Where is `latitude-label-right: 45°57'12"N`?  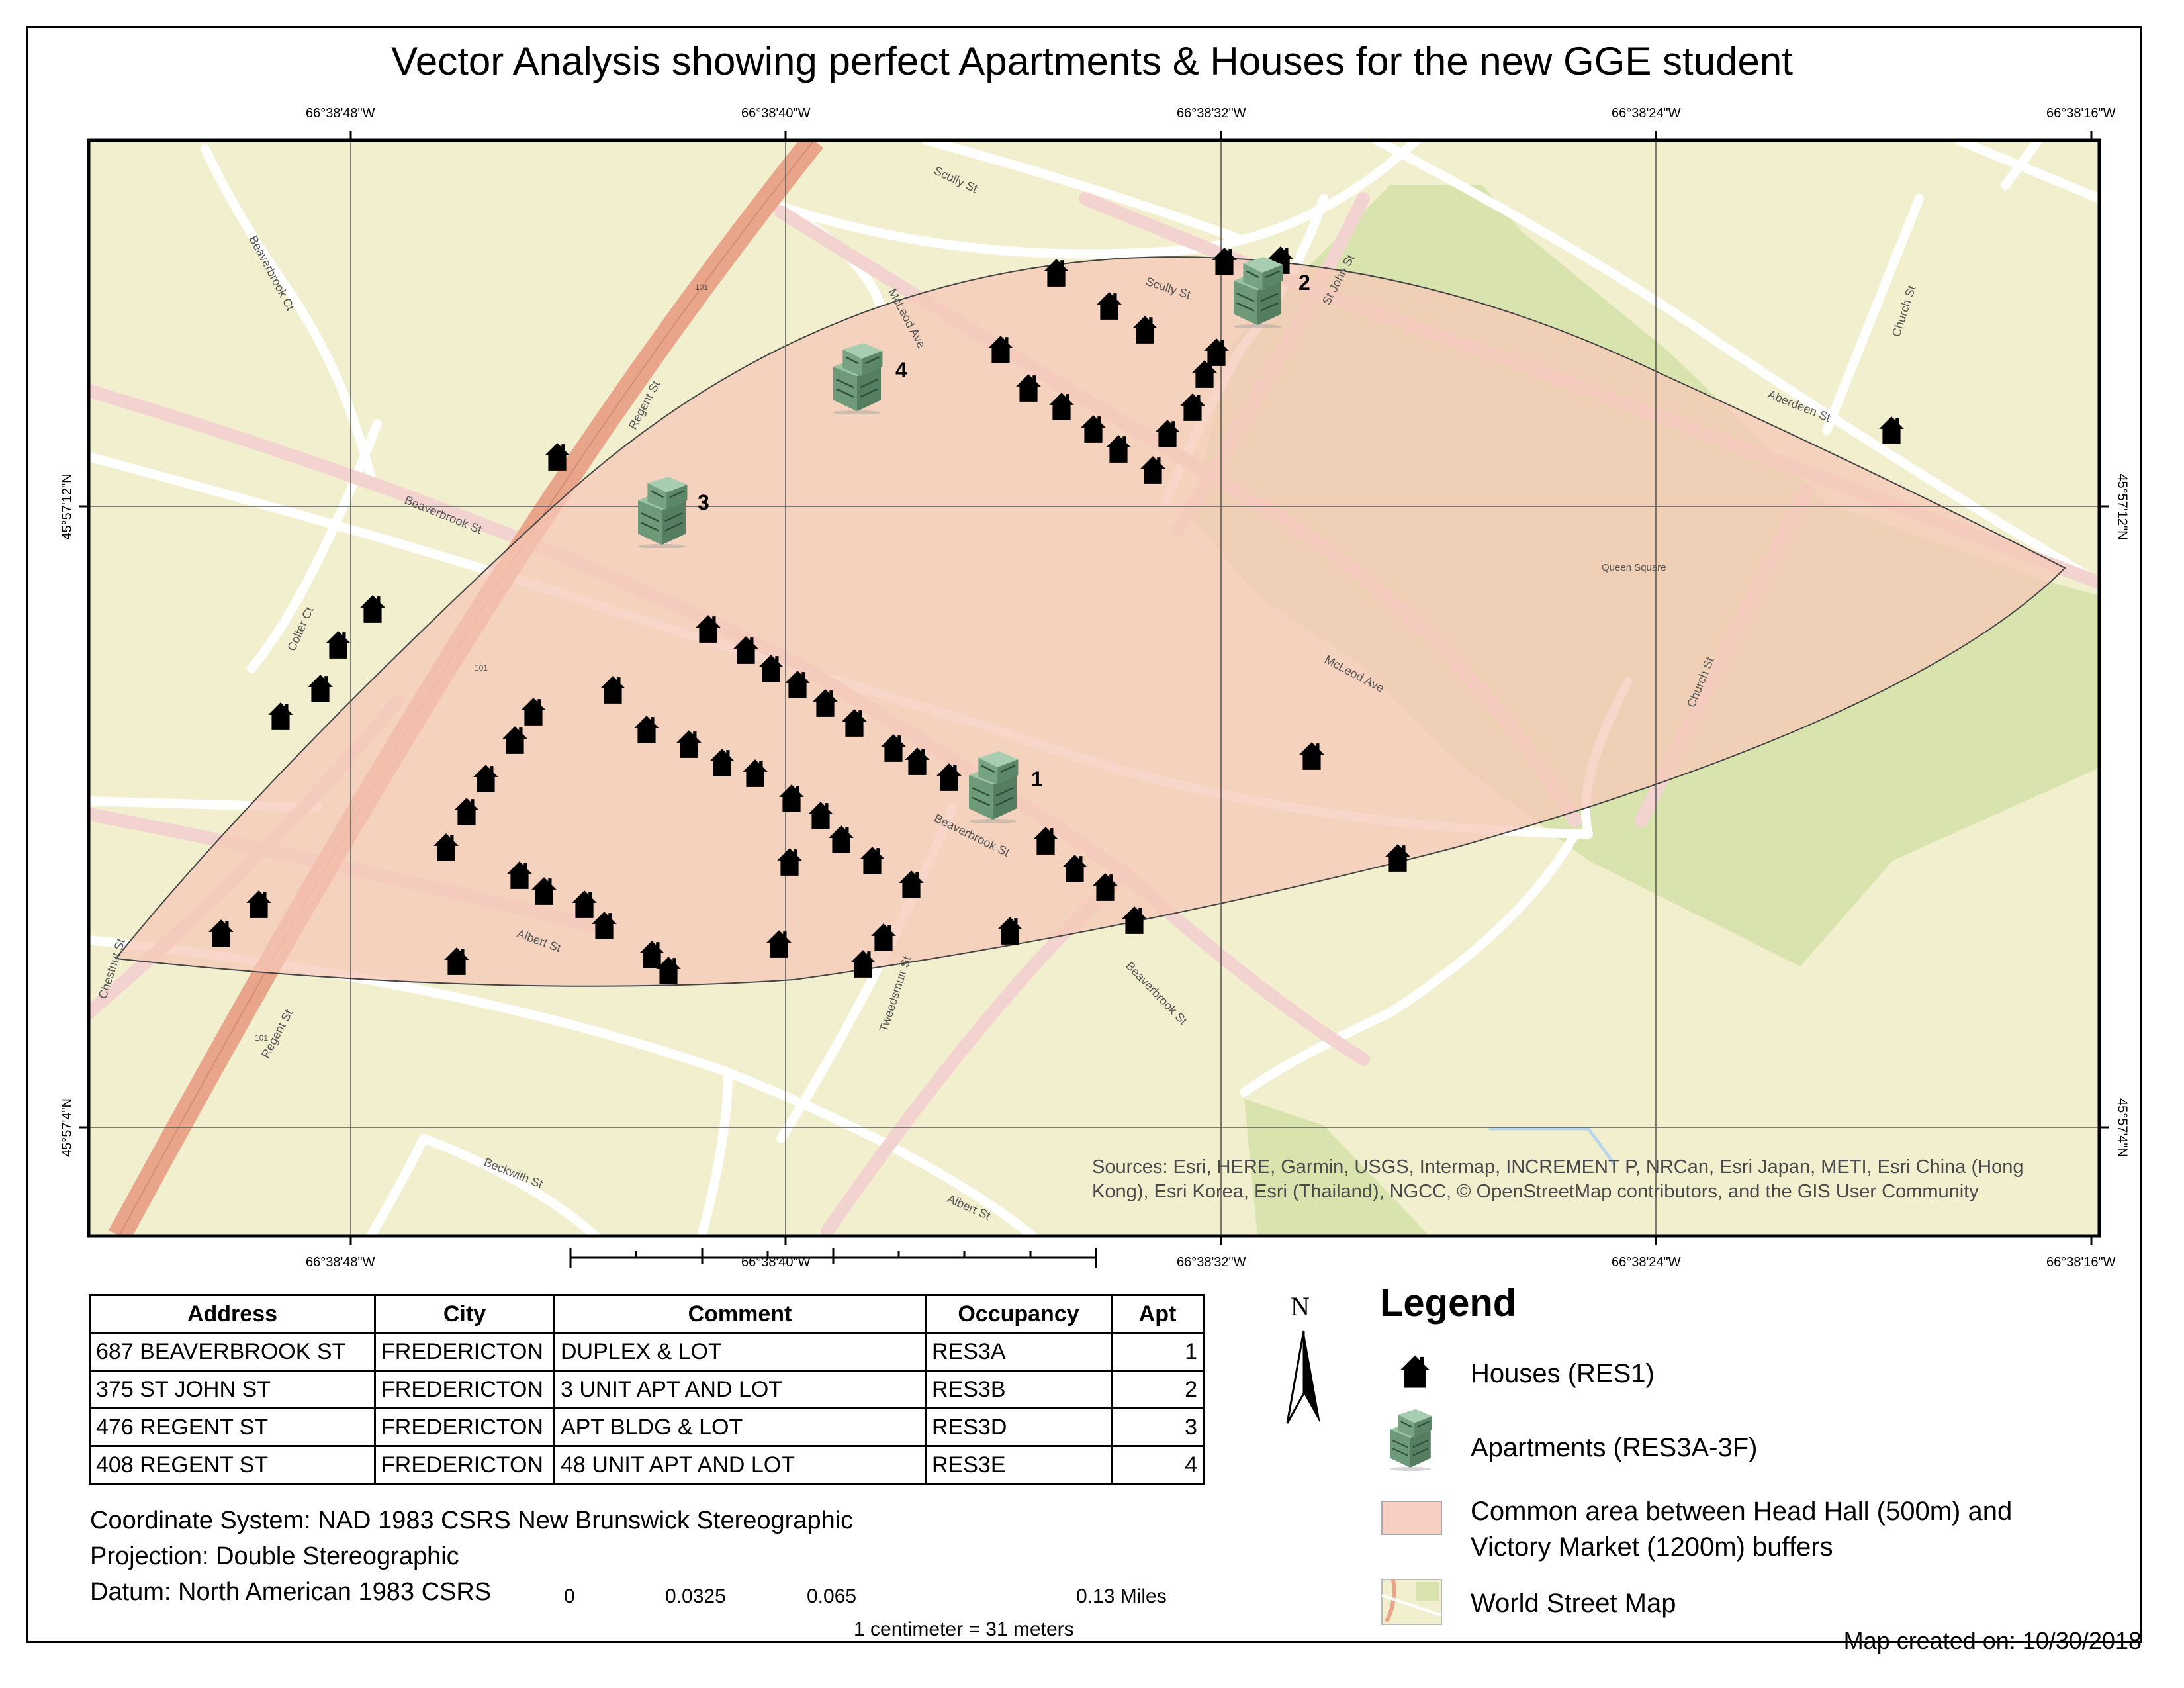
latitude-label-right: 45°57'12"N is located at coordinates (2122, 506).